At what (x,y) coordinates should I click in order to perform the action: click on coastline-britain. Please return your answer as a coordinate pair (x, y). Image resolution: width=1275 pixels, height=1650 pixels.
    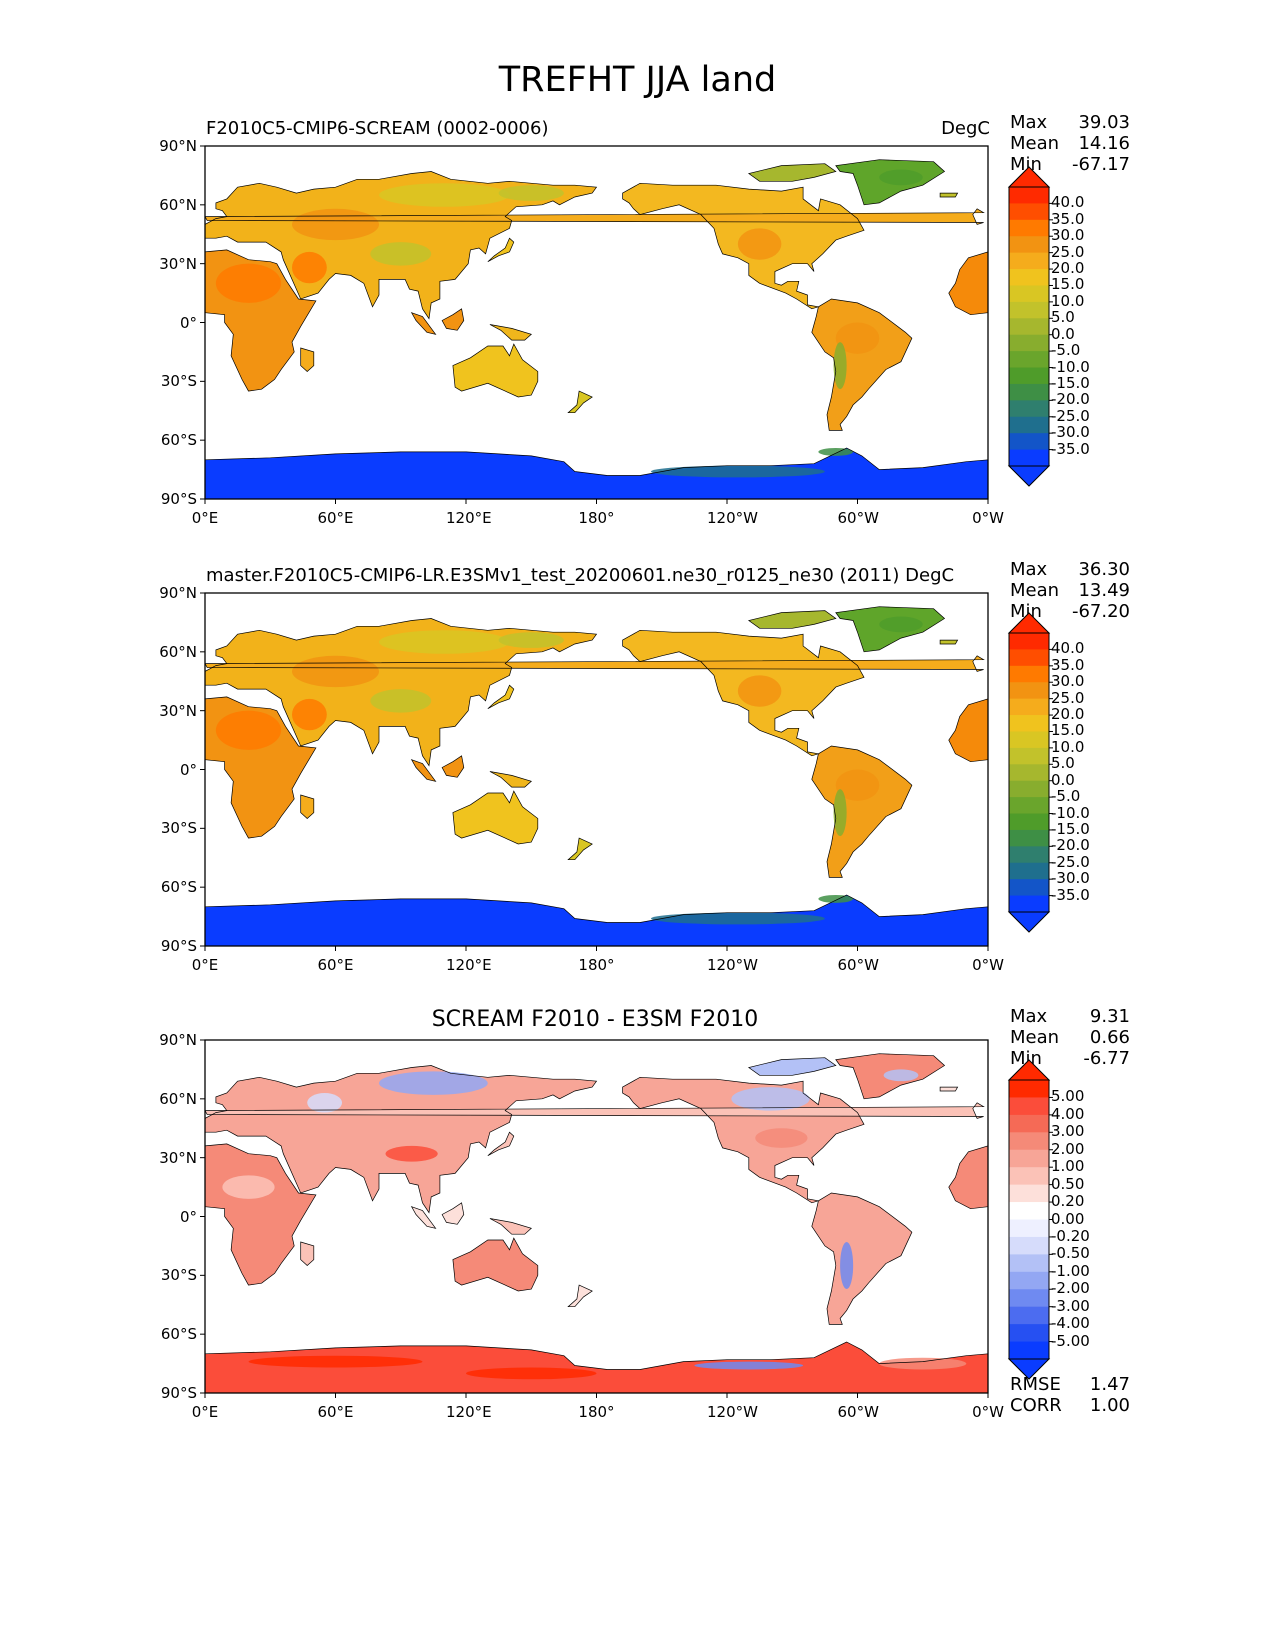
    Looking at the image, I should click on (595, 663).